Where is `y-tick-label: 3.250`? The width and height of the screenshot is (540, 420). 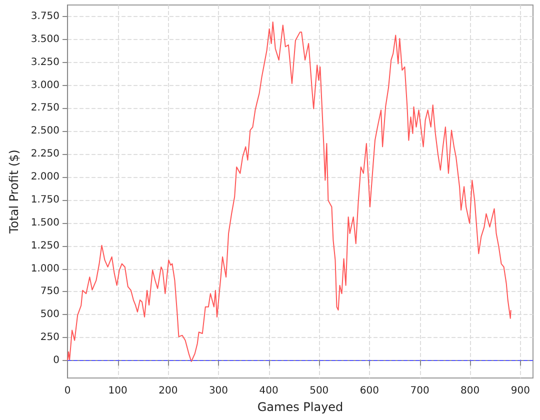
y-tick-label: 3.250 is located at coordinates (45, 62).